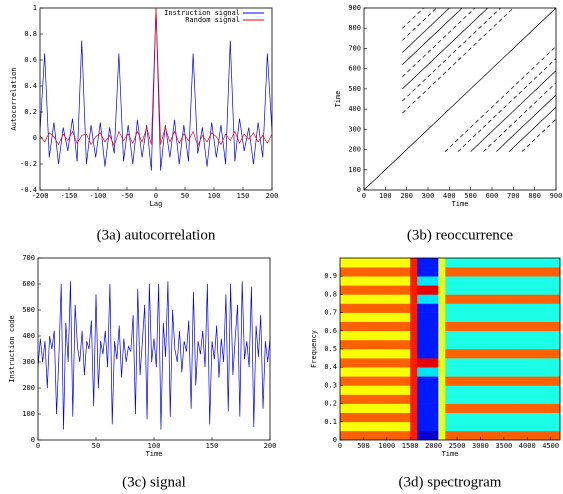 This screenshot has width=563, height=494. What do you see at coordinates (14, 98) in the screenshot?
I see `y-axis-label: Autocorrelation` at bounding box center [14, 98].